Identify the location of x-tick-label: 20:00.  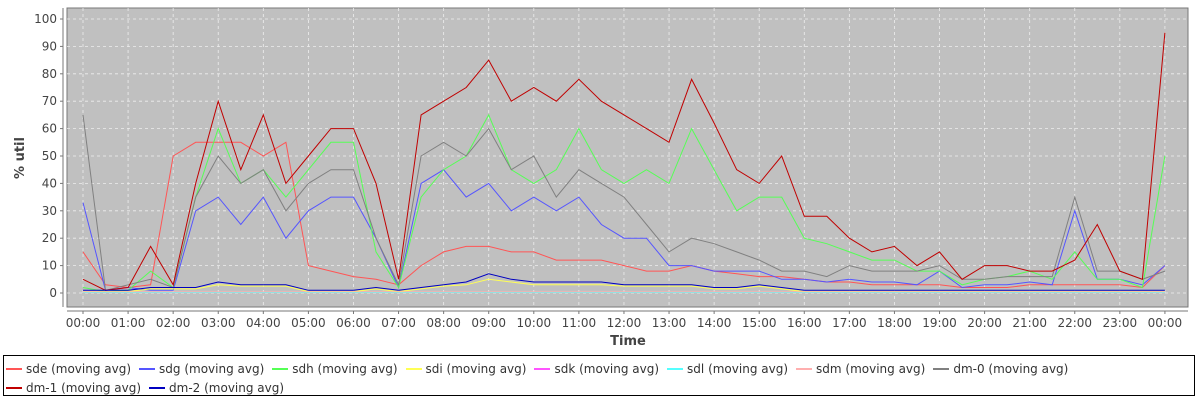
(984, 323).